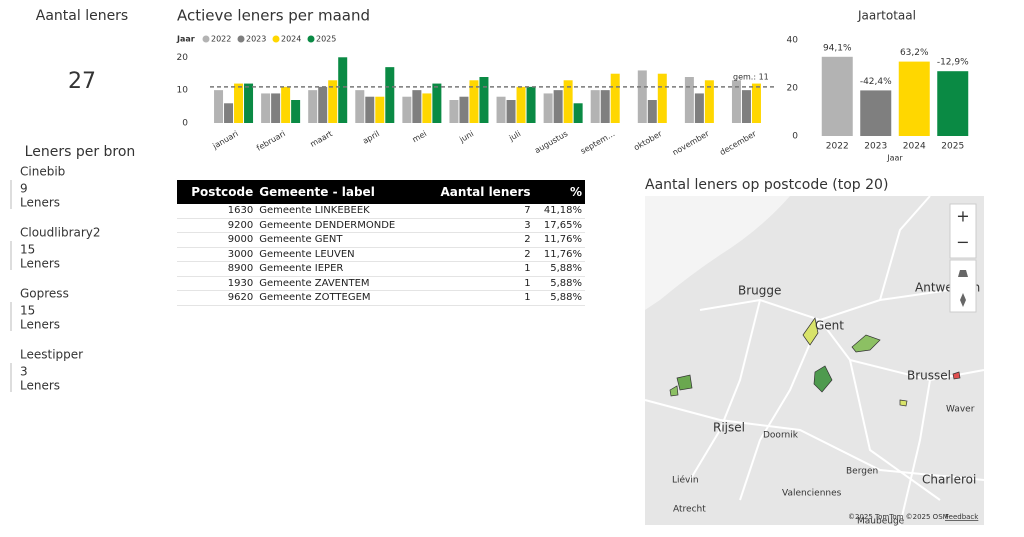 Image resolution: width=1024 pixels, height=537 pixels. What do you see at coordinates (217, 283) in the screenshot?
I see `table-cell: 1930` at bounding box center [217, 283].